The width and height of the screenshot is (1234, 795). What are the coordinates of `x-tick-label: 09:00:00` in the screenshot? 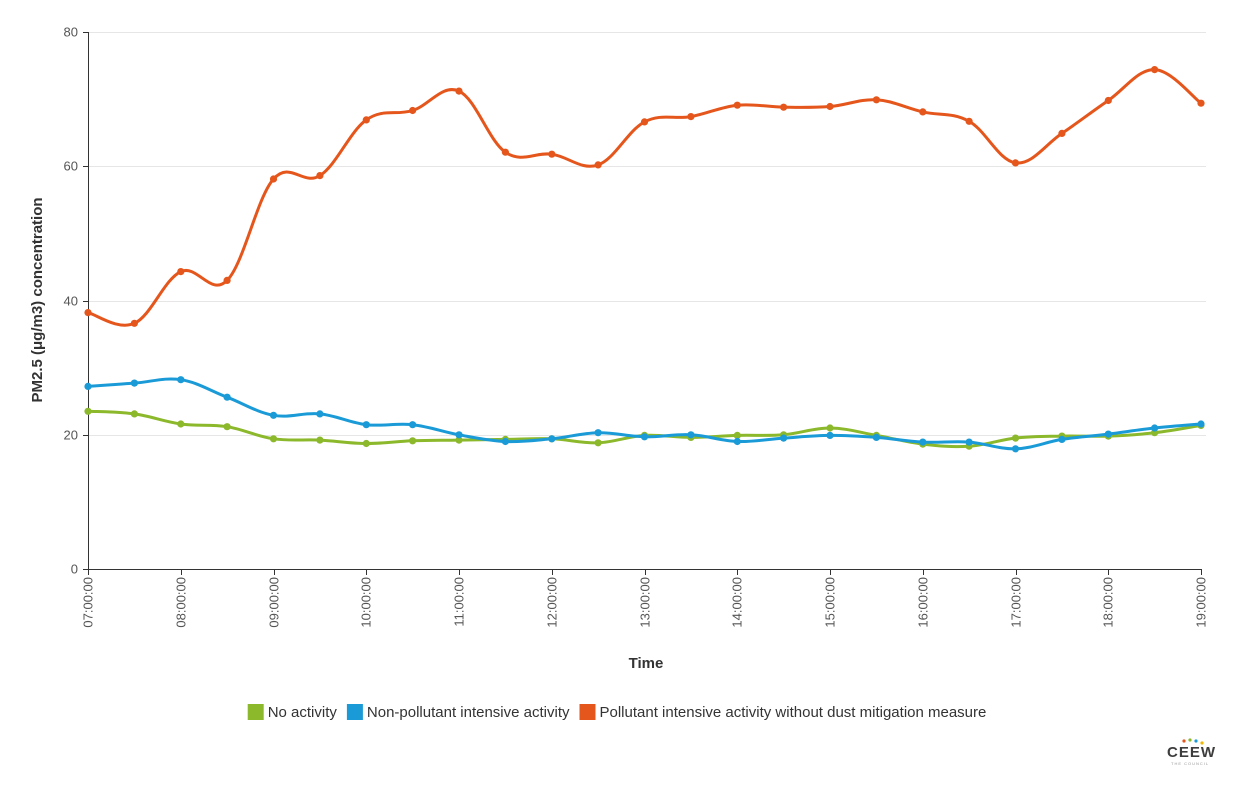 It's located at (274, 602).